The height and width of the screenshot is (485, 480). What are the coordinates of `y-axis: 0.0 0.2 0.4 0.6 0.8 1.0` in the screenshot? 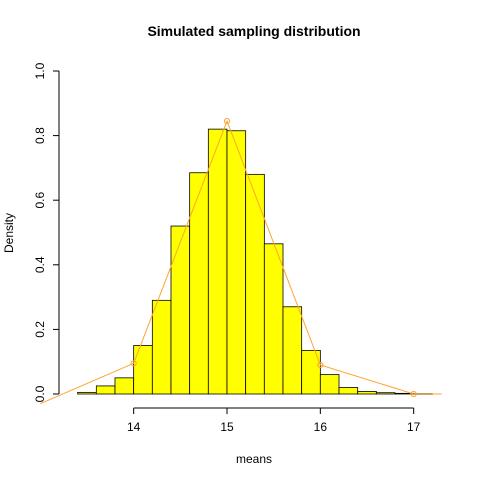 It's located at (46, 232).